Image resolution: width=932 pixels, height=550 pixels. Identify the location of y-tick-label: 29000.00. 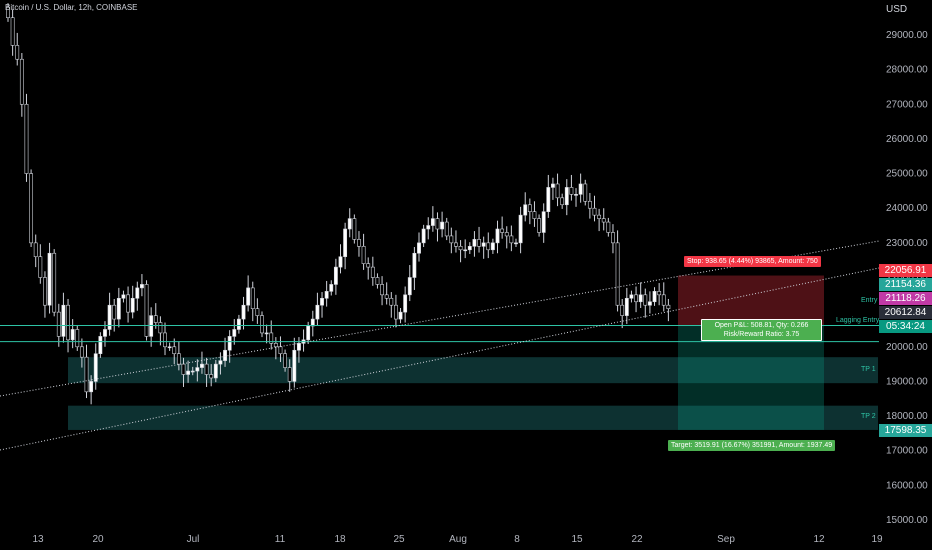
(907, 35).